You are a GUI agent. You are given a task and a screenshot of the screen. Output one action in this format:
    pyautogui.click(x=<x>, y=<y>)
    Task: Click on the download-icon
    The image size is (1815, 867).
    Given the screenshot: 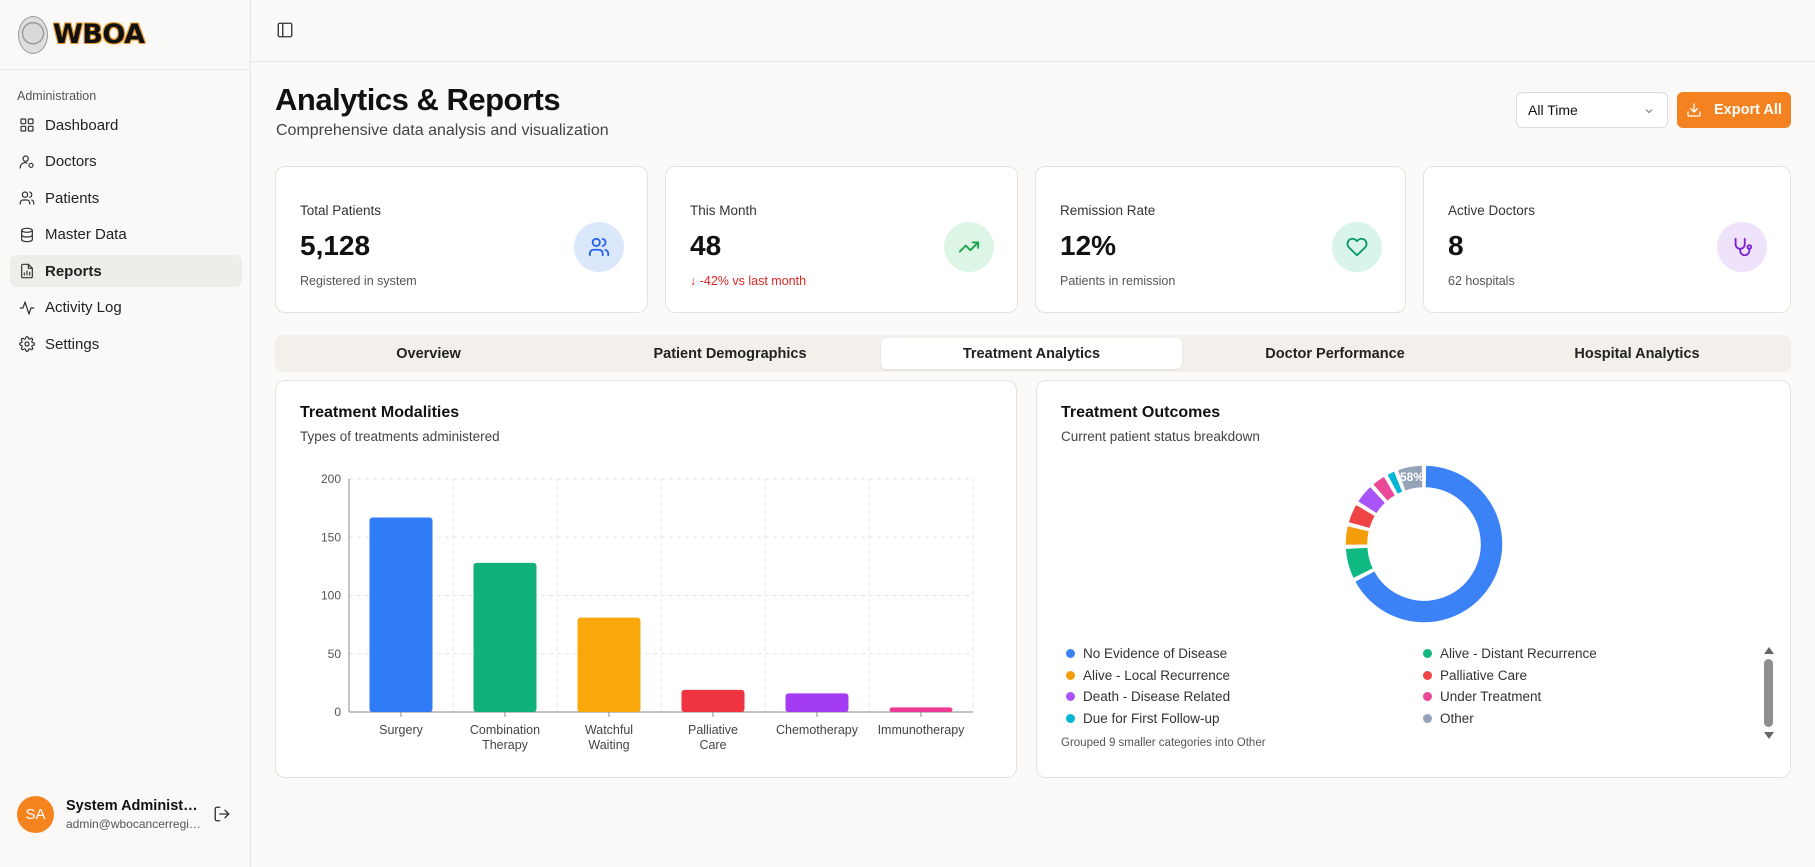 What is the action you would take?
    pyautogui.click(x=1694, y=110)
    